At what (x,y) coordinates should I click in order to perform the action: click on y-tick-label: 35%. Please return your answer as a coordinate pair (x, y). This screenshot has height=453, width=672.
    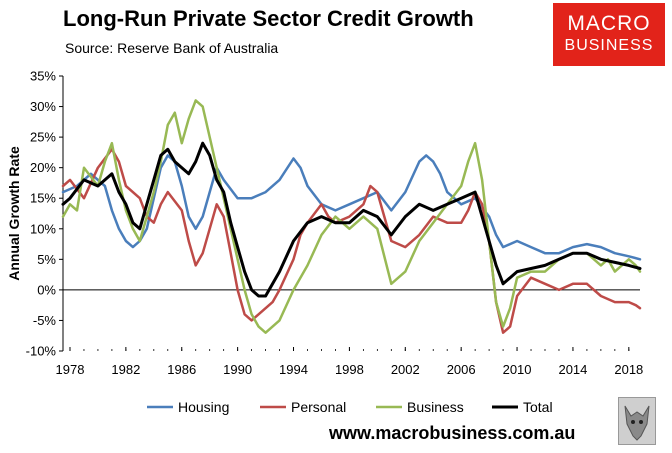
    Looking at the image, I should click on (43, 76).